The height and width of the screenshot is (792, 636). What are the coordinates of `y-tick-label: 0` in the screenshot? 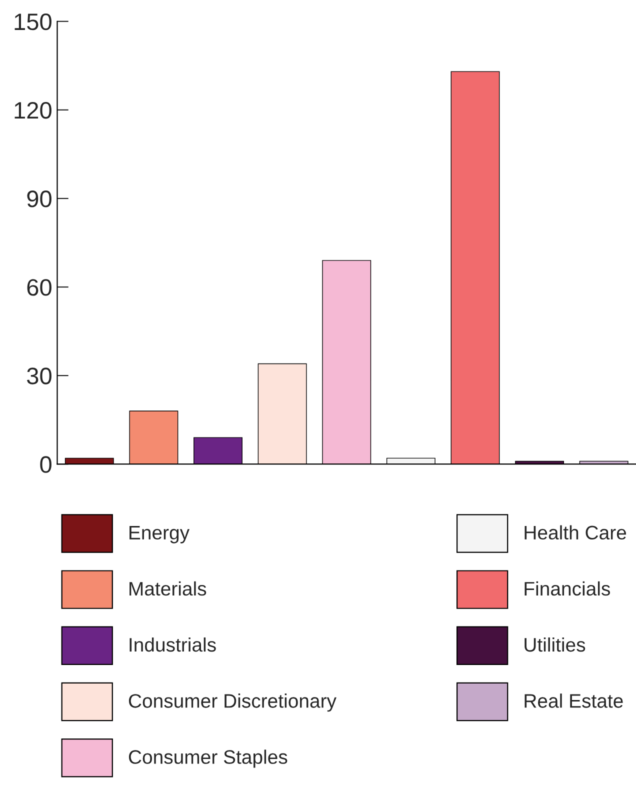 It's located at (46, 464).